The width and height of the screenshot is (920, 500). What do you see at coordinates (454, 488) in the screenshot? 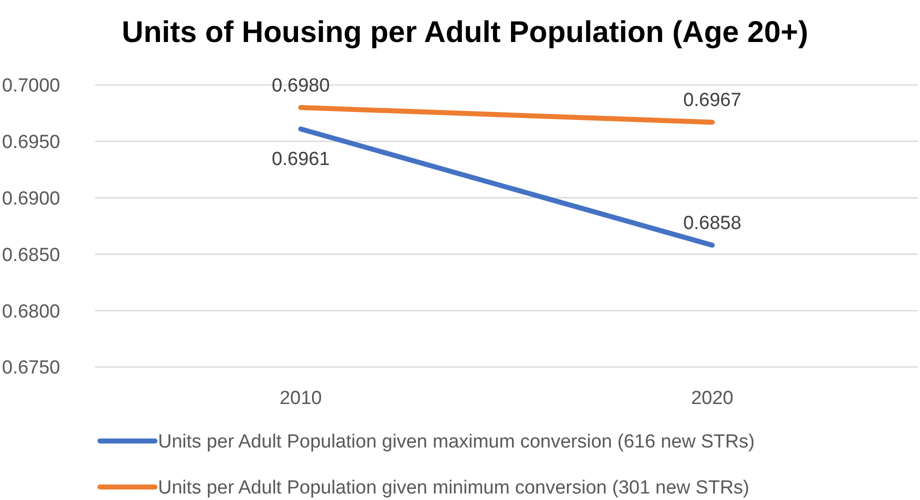
I see `legend-label: Units per Adult Population given minimum conversion (301 new STRs)` at bounding box center [454, 488].